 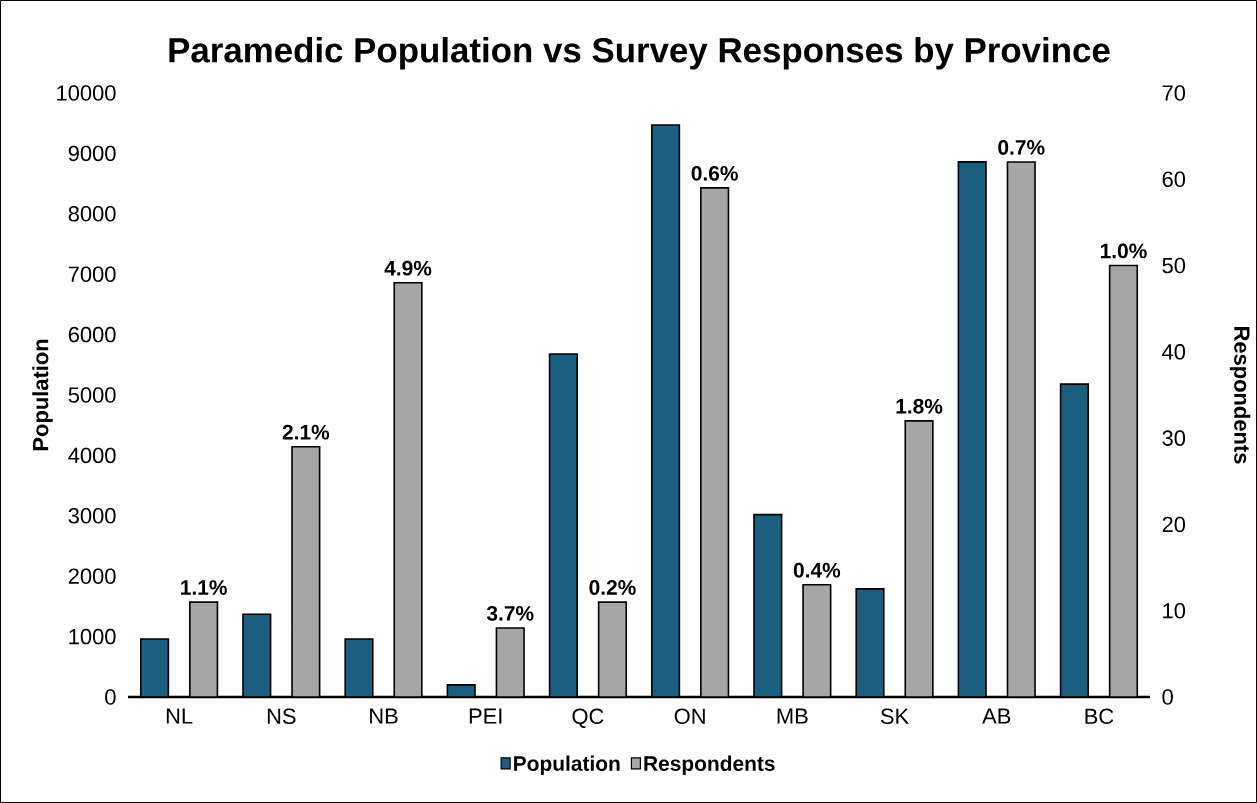 What do you see at coordinates (1174, 352) in the screenshot?
I see `y2-tick-label: 40` at bounding box center [1174, 352].